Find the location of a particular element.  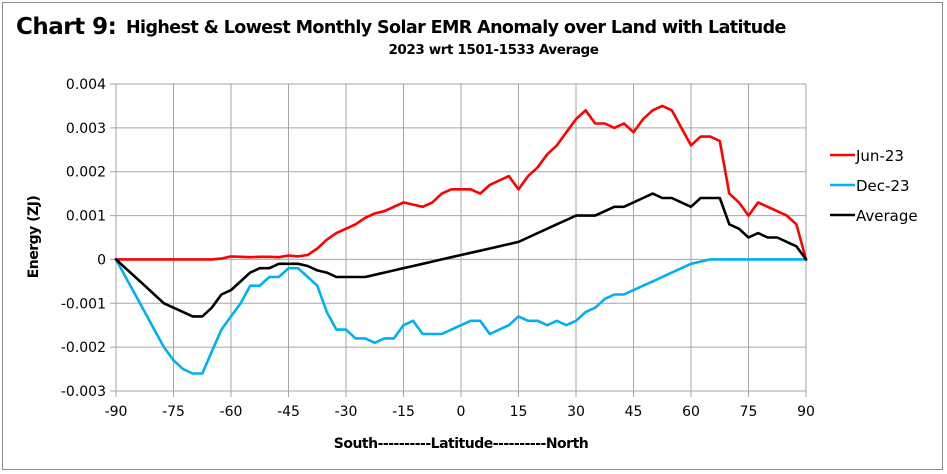

y-tick-label: 0.002 is located at coordinates (86, 173).